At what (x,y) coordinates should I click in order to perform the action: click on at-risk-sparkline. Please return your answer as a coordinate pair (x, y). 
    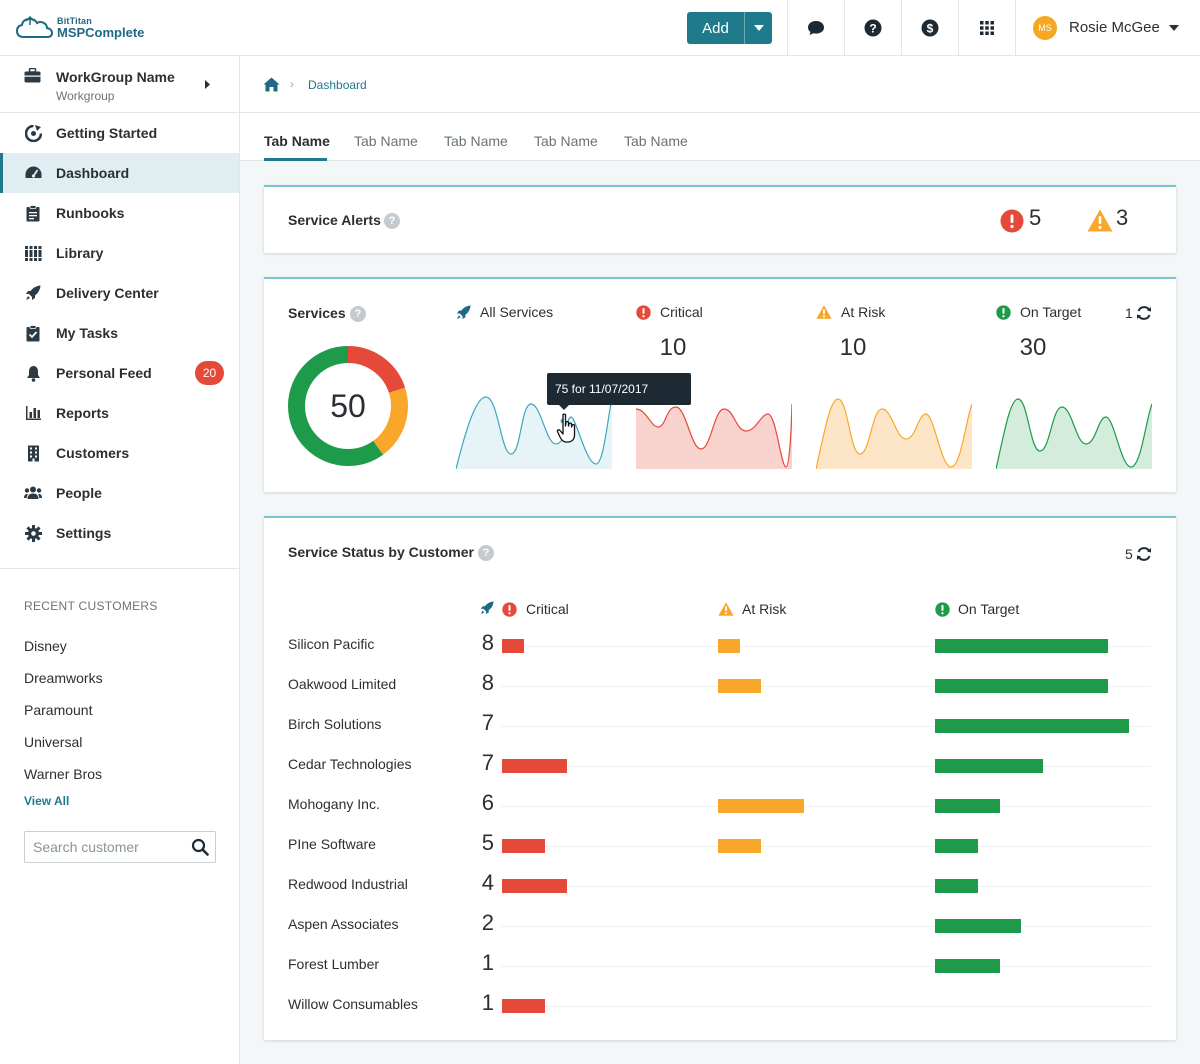
    Looking at the image, I should click on (894, 433).